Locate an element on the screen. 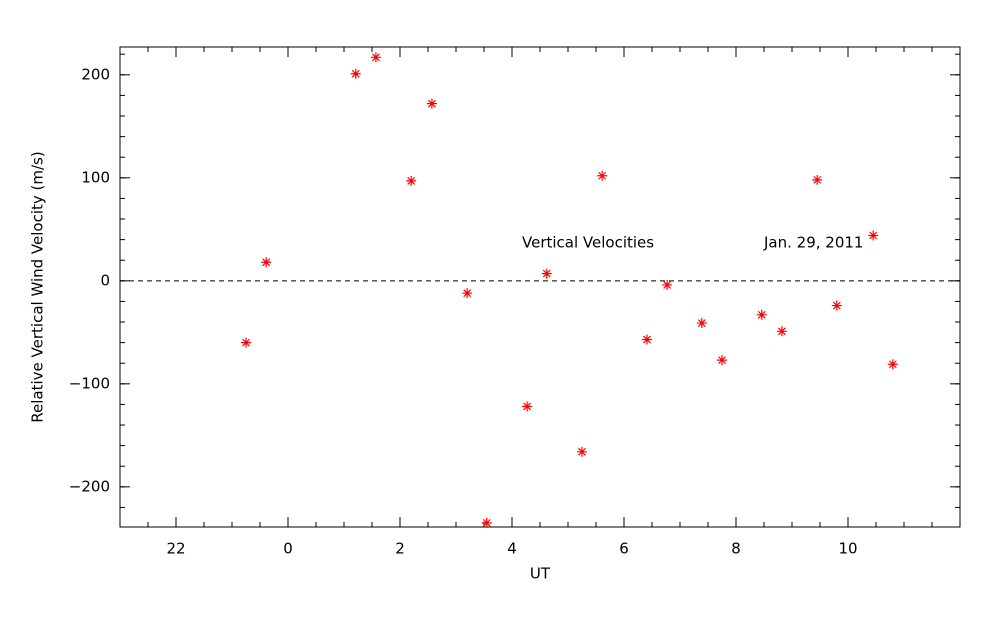 The width and height of the screenshot is (1000, 625). x-tick-label: 2 is located at coordinates (400, 549).